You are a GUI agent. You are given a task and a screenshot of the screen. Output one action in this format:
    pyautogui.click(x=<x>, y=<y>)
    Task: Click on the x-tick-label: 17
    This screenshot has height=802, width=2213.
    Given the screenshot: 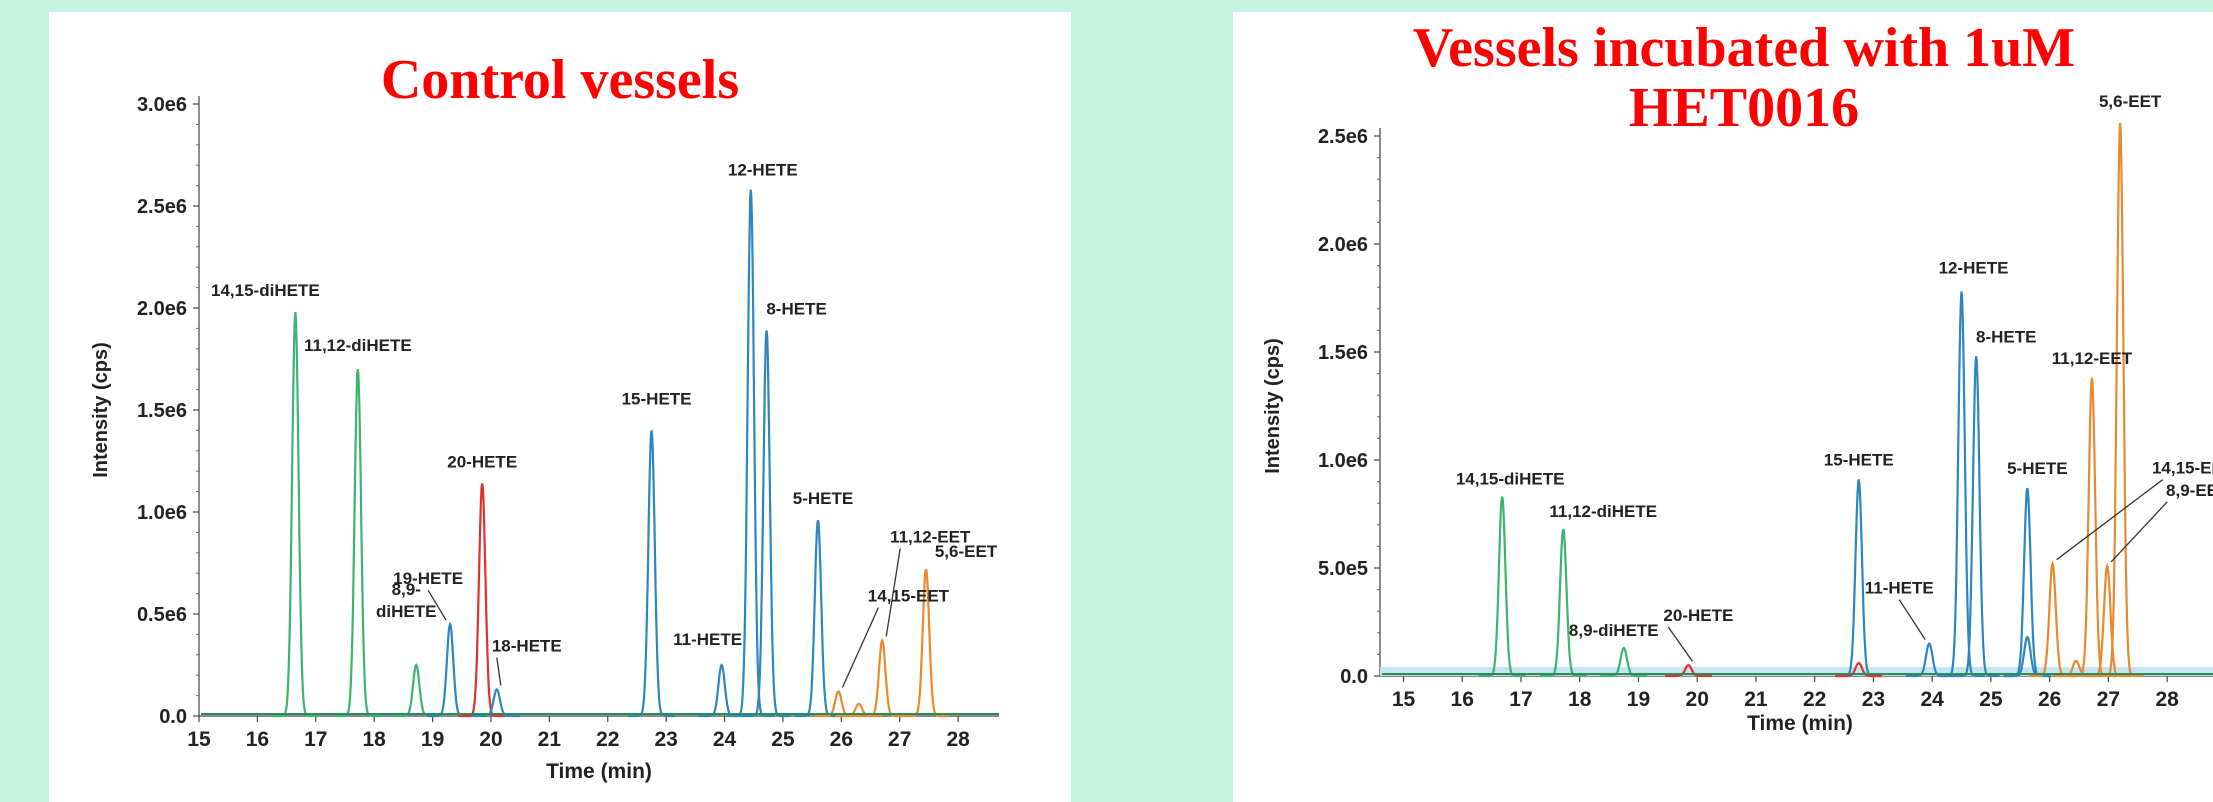 What is the action you would take?
    pyautogui.click(x=315, y=739)
    